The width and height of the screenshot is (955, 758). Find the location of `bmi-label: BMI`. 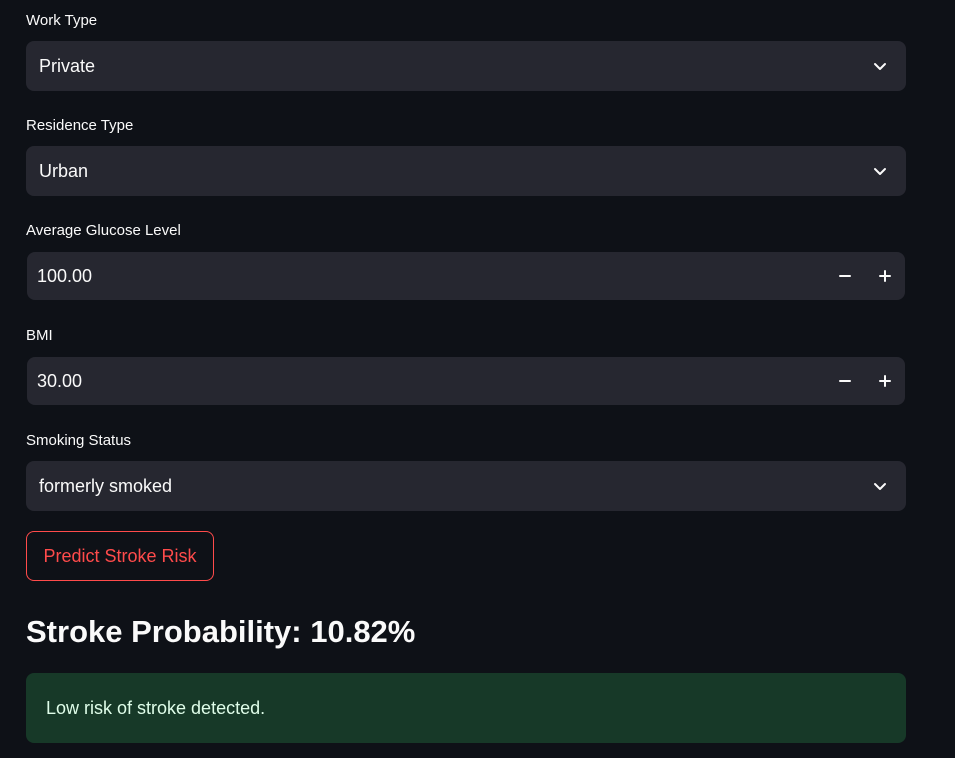

bmi-label: BMI is located at coordinates (39, 335).